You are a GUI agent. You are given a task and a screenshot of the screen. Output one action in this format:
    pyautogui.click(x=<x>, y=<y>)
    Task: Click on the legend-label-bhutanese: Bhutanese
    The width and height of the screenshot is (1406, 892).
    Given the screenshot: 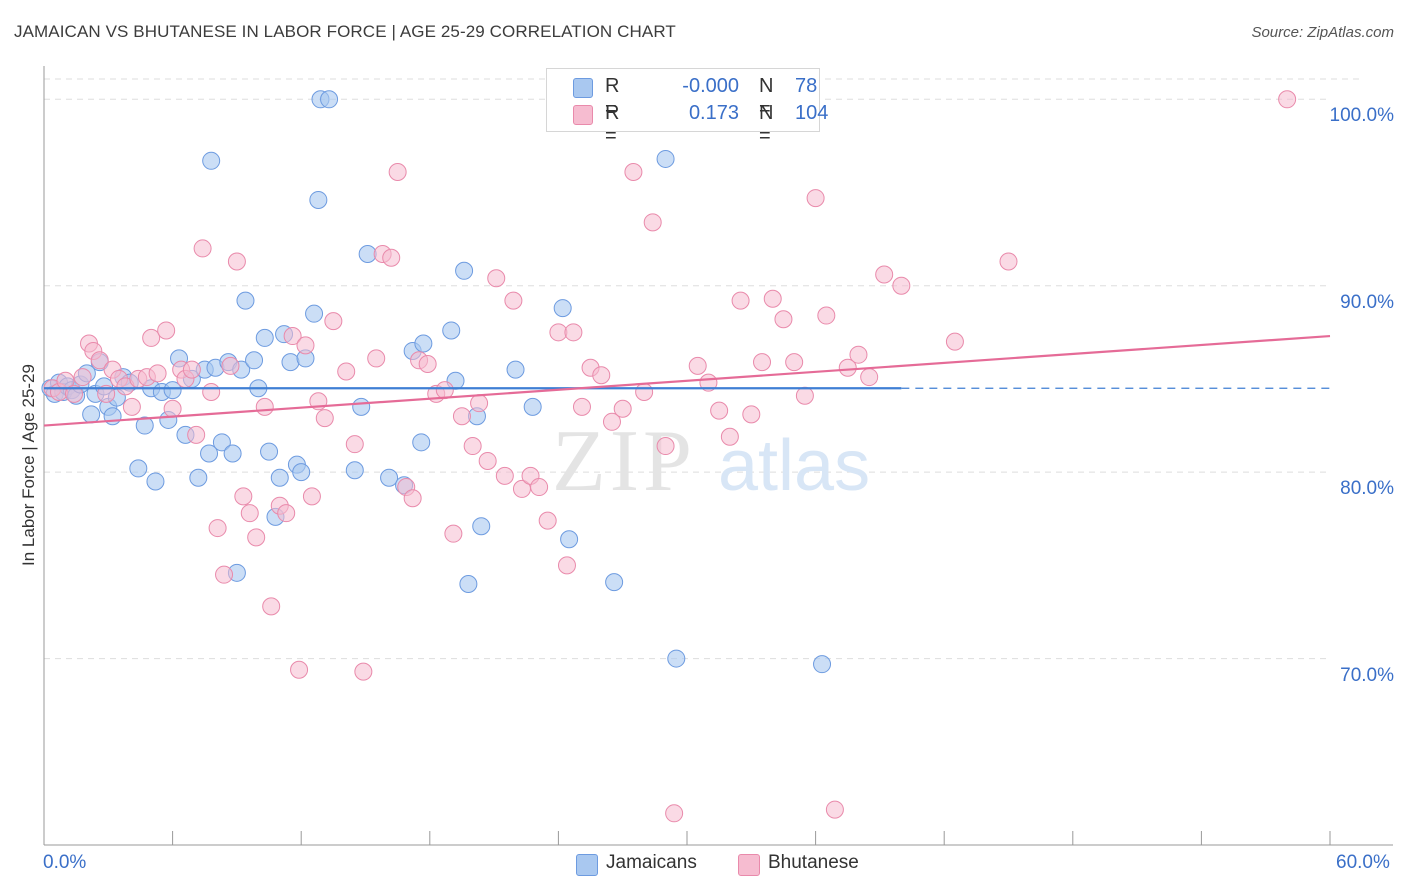 What is the action you would take?
    pyautogui.click(x=813, y=862)
    